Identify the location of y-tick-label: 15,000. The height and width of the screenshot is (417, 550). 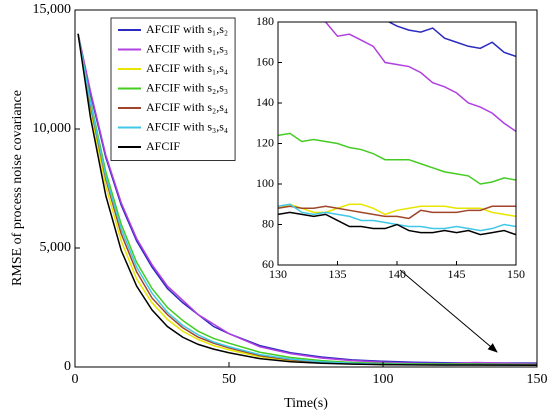
(52, 9).